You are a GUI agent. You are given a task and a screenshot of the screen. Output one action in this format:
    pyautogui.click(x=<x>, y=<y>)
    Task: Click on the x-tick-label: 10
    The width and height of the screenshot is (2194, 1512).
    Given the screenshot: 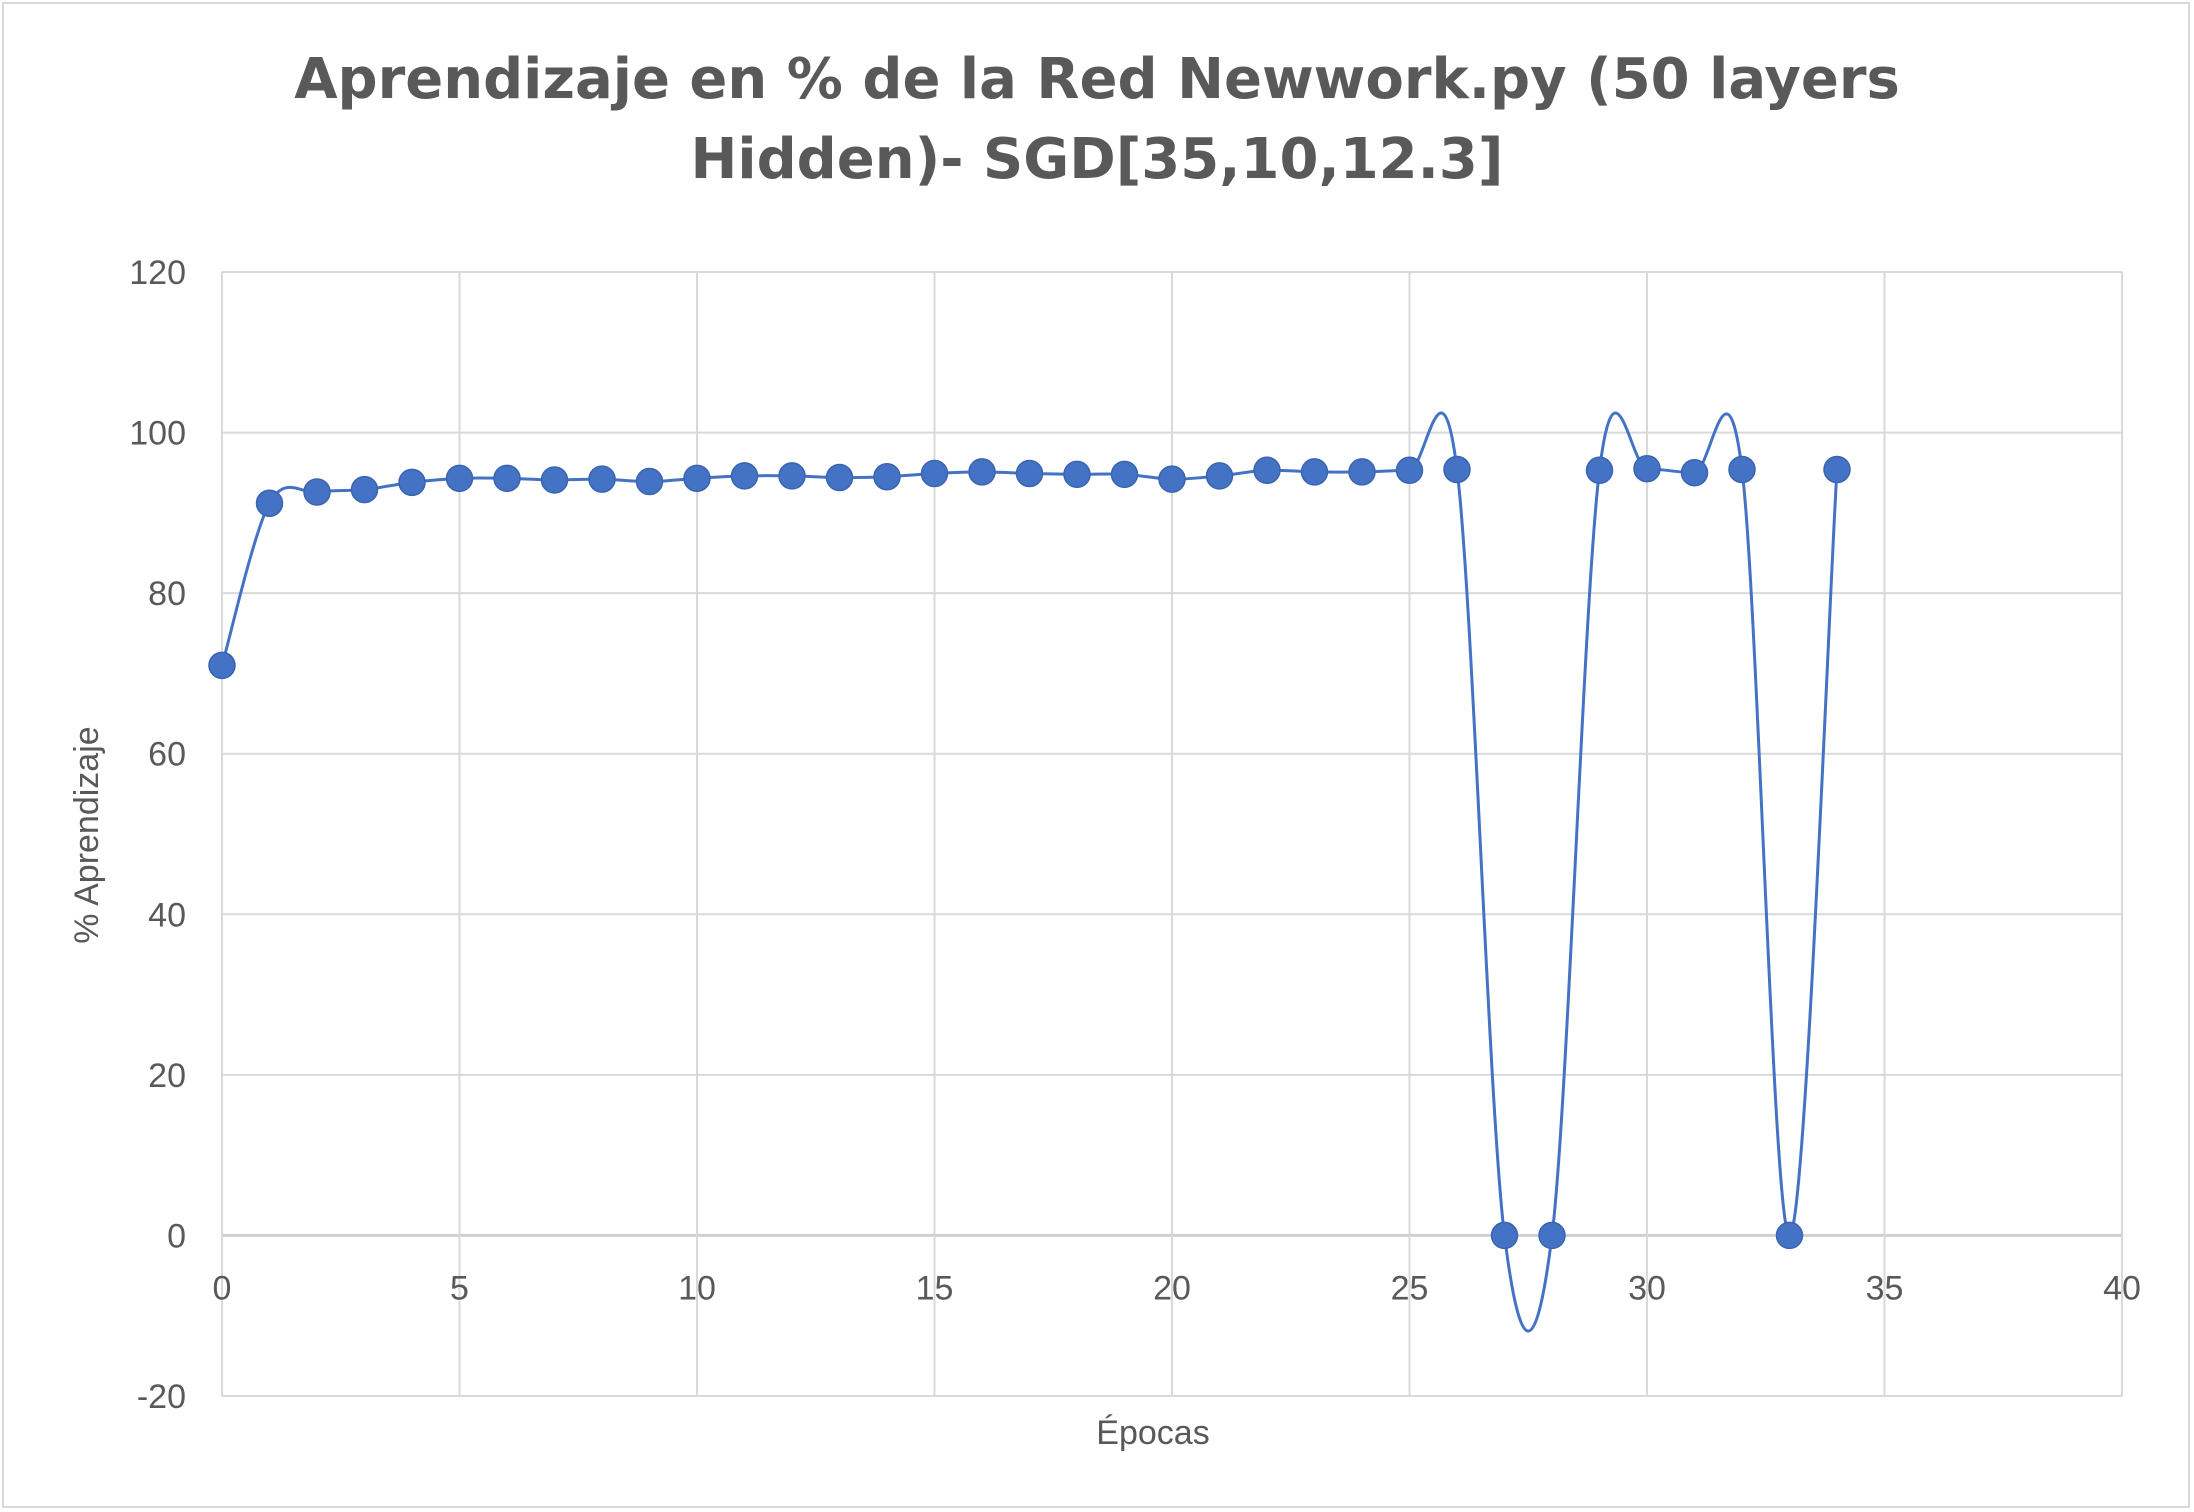 What is the action you would take?
    pyautogui.click(x=697, y=1288)
    